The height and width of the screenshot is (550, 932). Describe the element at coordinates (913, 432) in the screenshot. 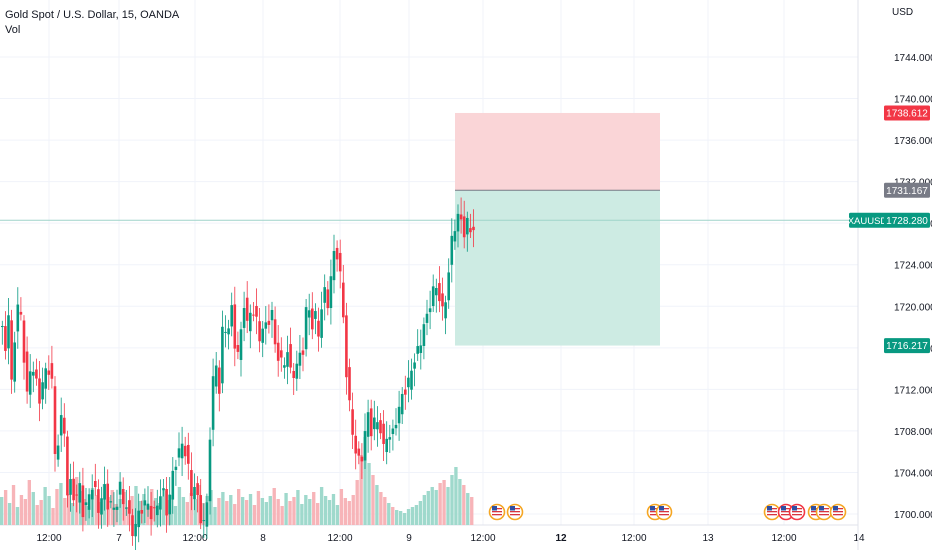

I see `y-axis-tick-label: 1708.000` at that location.